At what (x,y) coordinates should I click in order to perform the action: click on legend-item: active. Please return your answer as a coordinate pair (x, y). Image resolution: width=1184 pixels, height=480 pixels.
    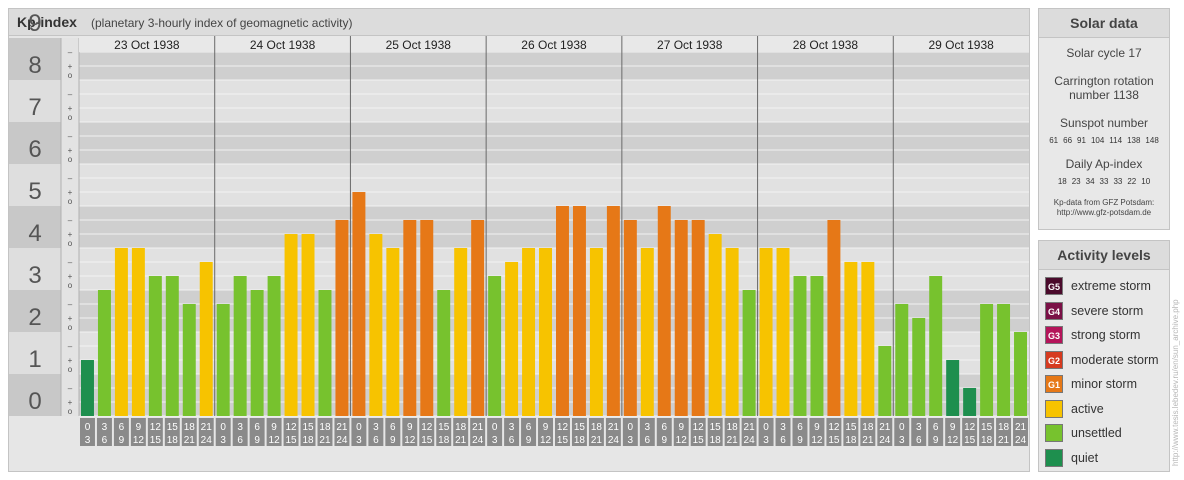
    Looking at the image, I should click on (1104, 409).